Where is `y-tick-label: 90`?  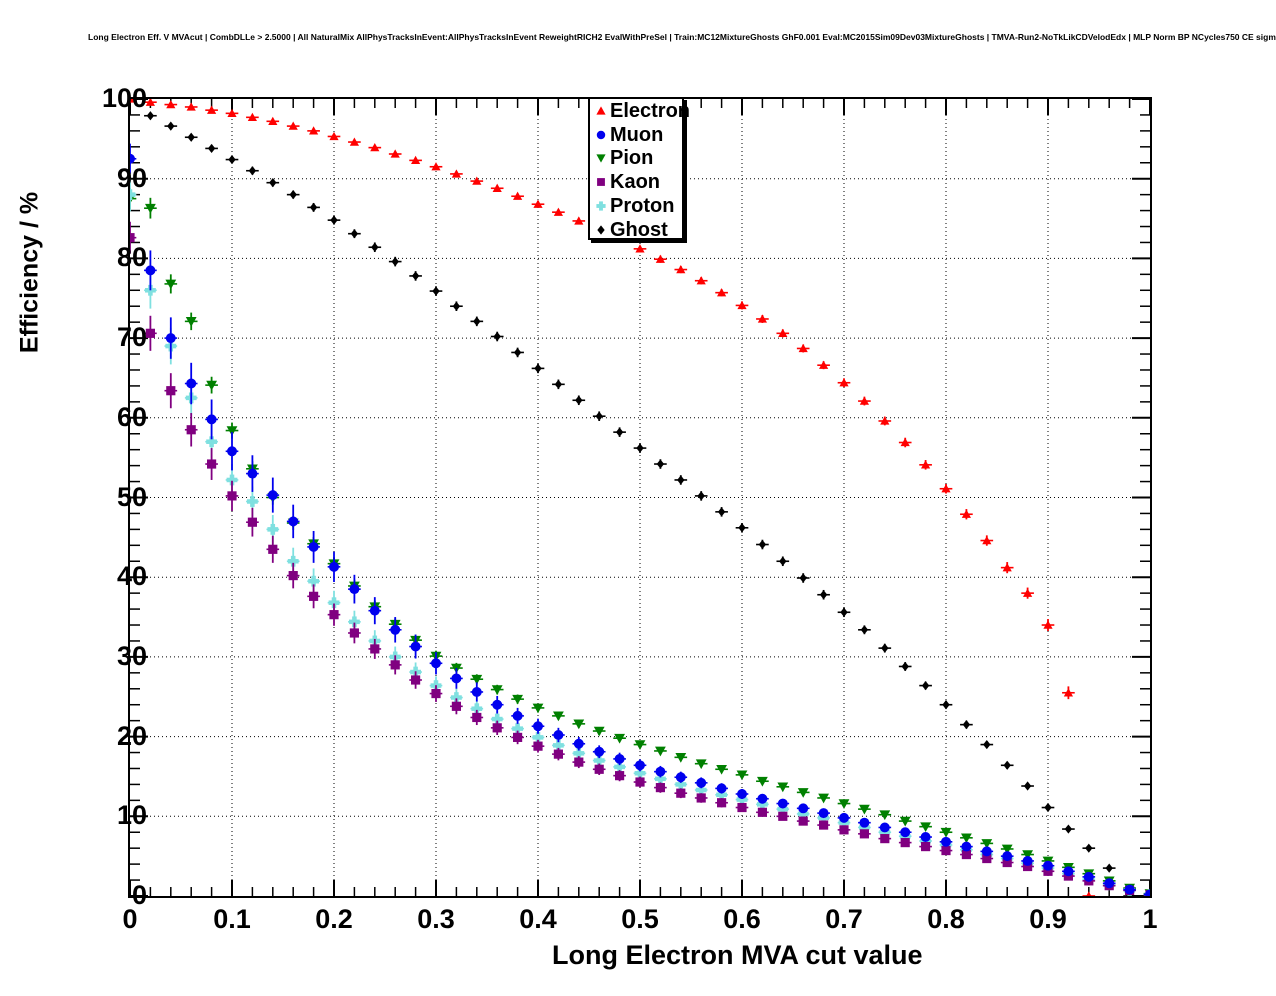 y-tick-label: 90 is located at coordinates (131, 177).